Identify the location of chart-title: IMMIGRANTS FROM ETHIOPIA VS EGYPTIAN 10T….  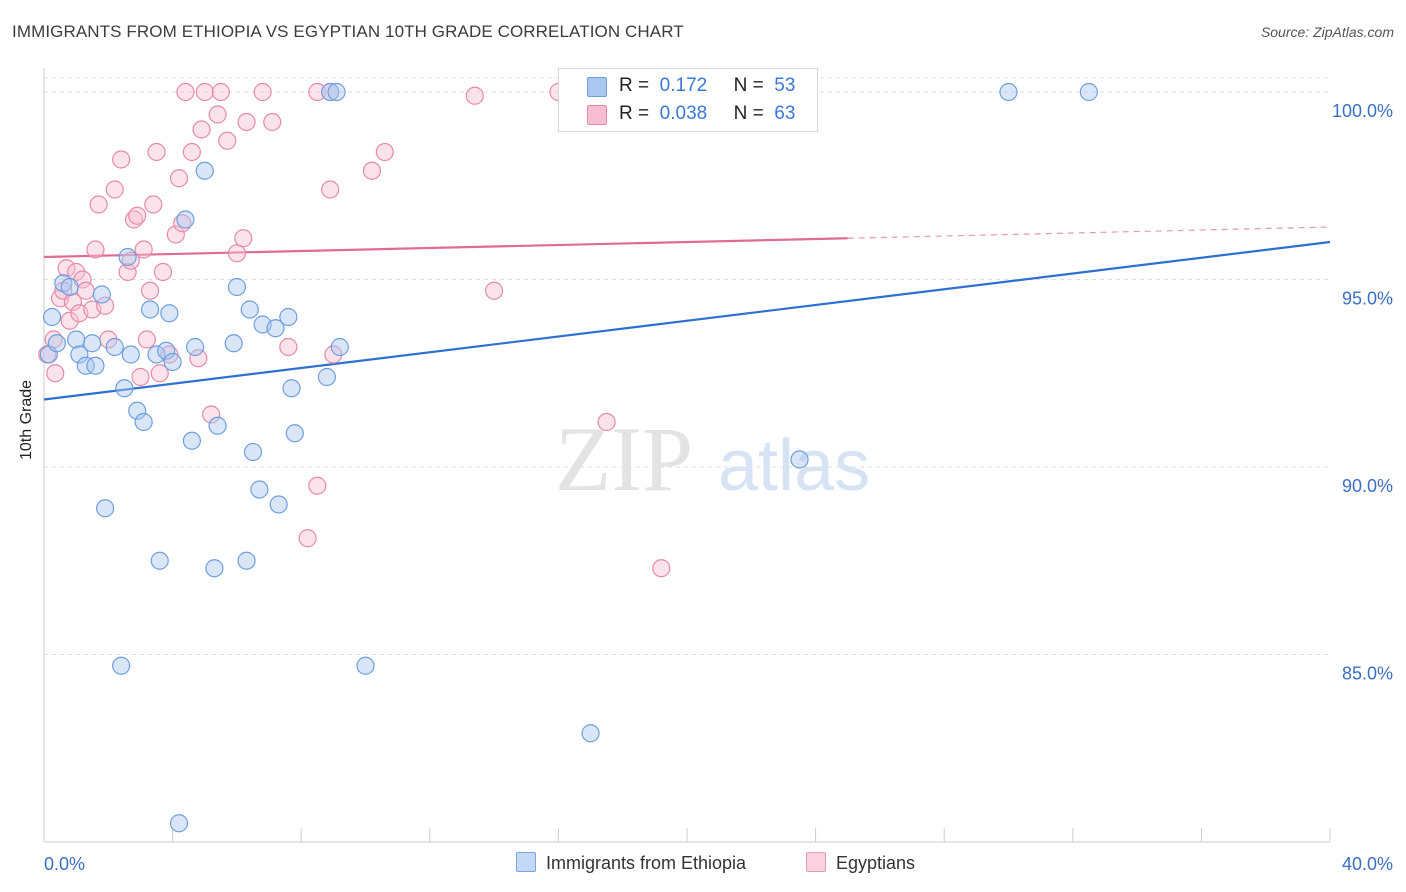
(348, 31).